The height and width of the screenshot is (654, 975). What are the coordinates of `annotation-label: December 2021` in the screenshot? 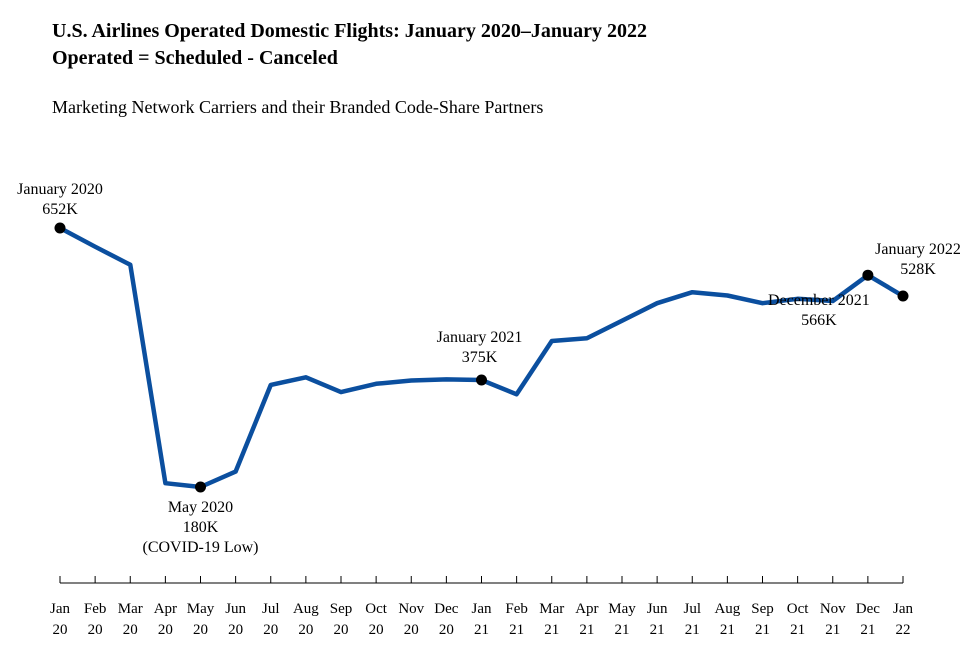 It's located at (819, 300).